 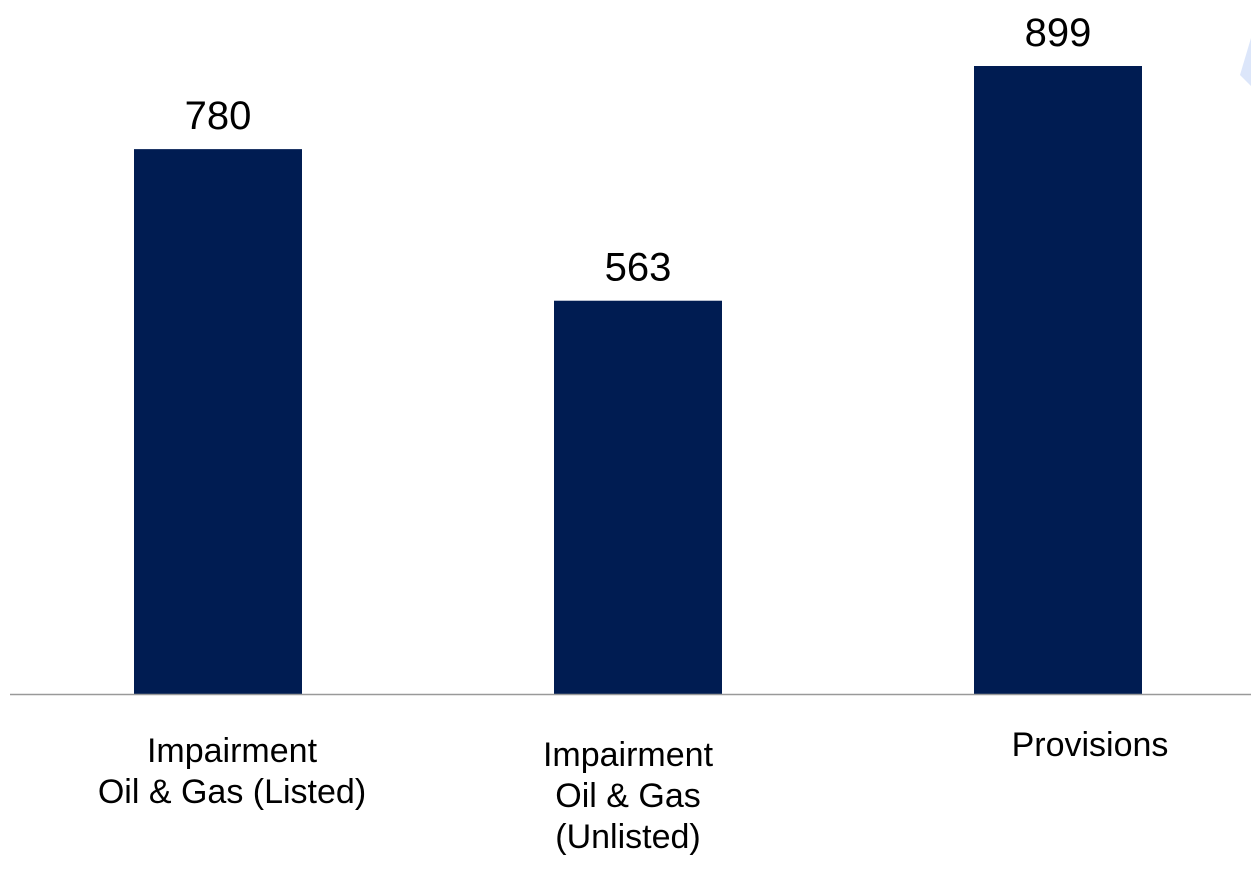 I want to click on category-label: Oil & Gas, so click(x=627, y=796).